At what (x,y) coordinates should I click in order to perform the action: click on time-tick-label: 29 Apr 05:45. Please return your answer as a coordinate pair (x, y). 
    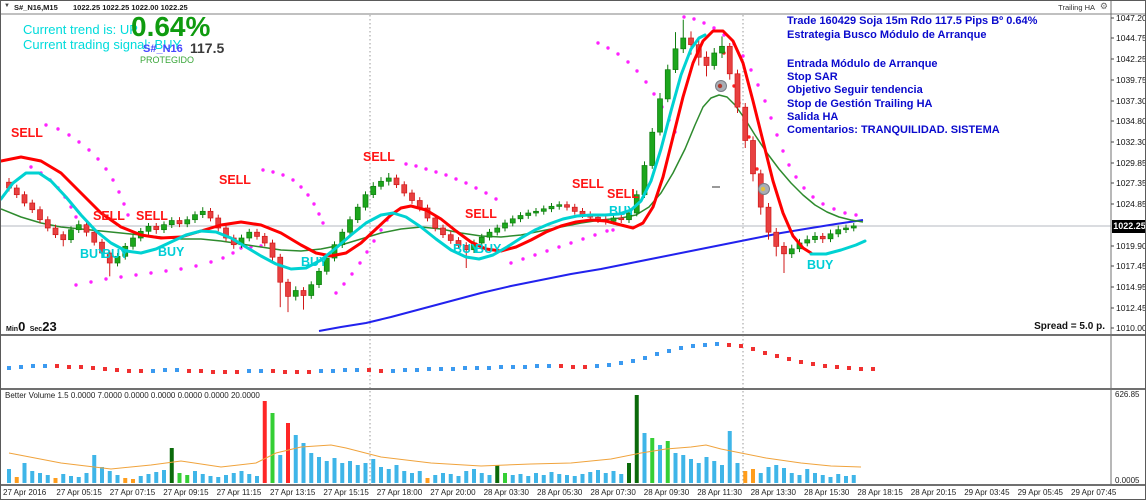
    Looking at the image, I should click on (1040, 492).